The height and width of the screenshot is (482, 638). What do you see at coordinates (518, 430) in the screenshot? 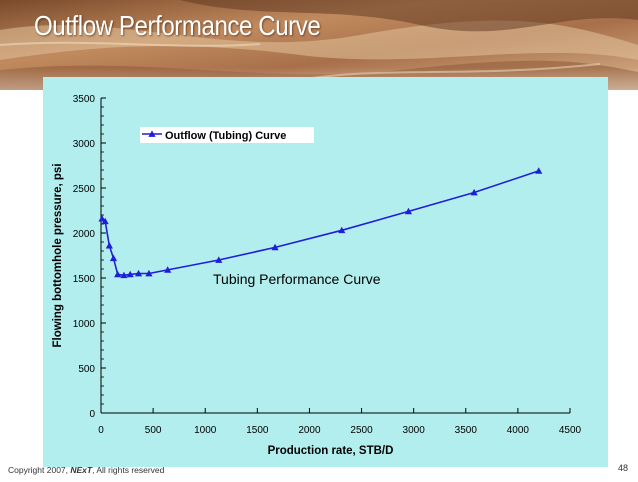
I see `x-tick-label: 4000` at bounding box center [518, 430].